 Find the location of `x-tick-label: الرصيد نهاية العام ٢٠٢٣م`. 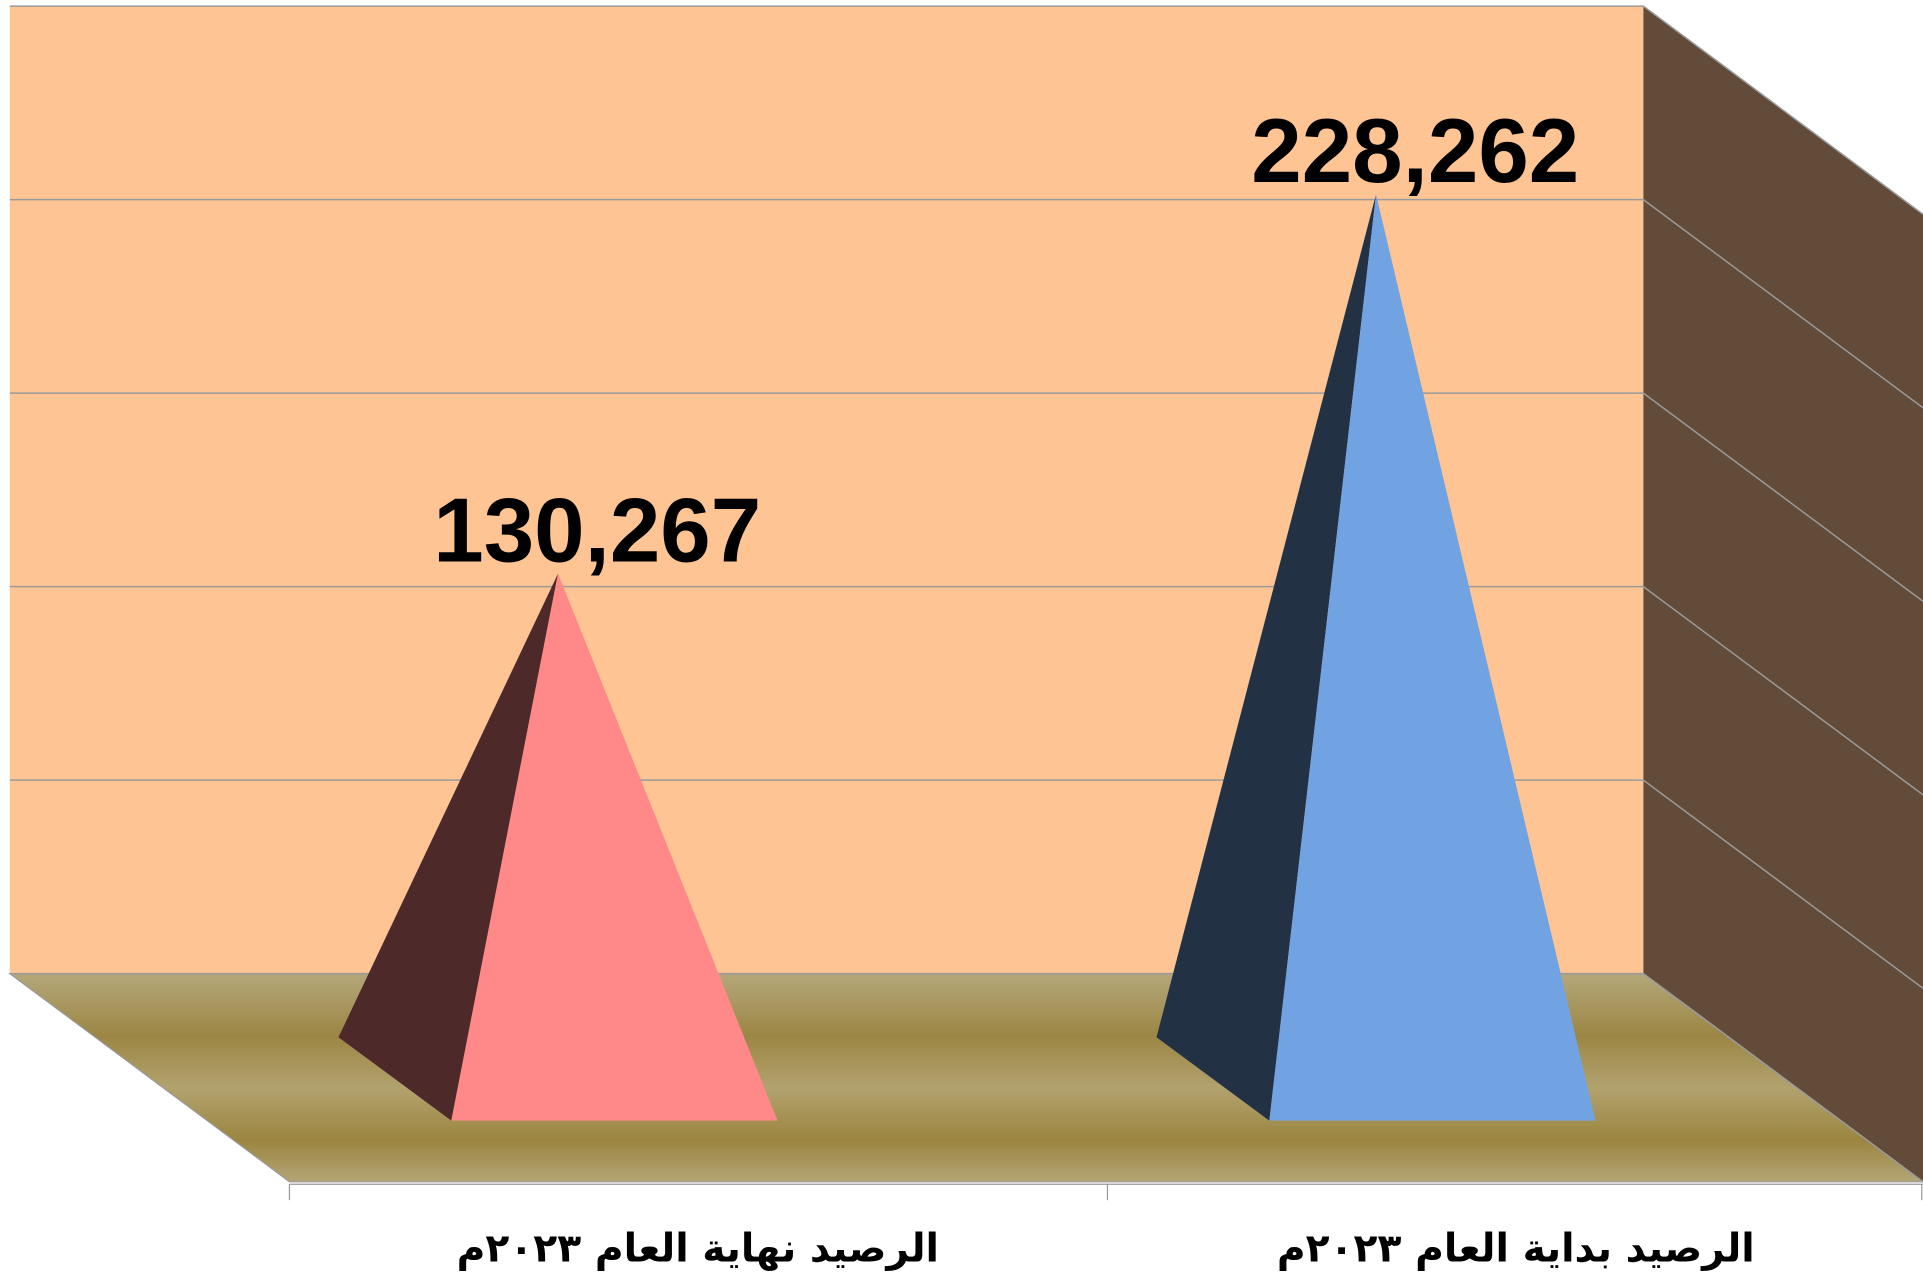

x-tick-label: الرصيد نهاية العام ٢٠٢٣م is located at coordinates (698, 1248).